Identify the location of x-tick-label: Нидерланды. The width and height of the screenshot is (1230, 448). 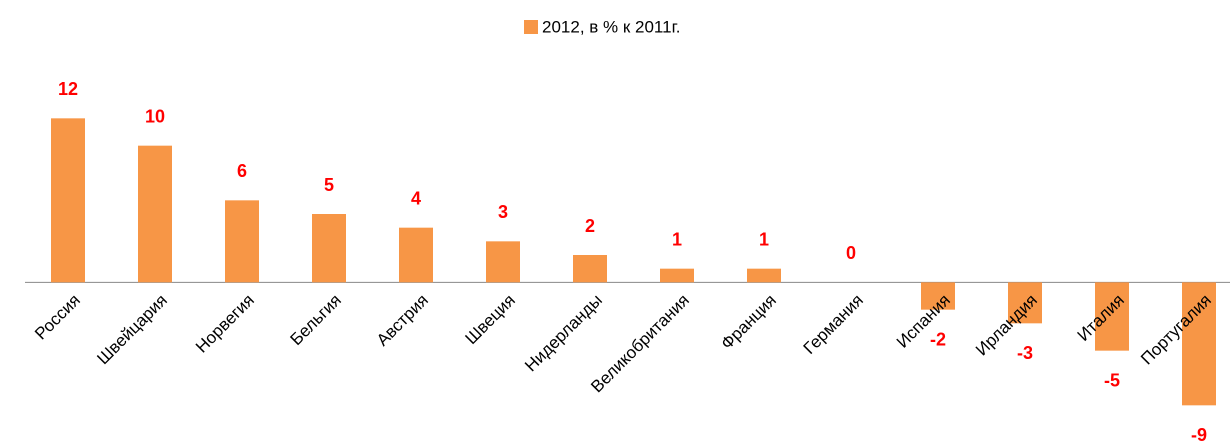
(563, 333).